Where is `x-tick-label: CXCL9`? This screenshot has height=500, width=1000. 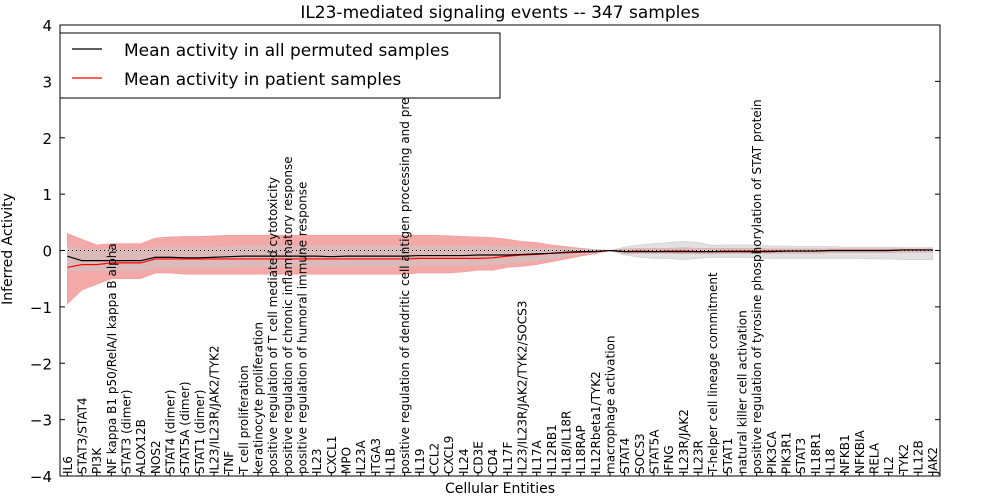 x-tick-label: CXCL9 is located at coordinates (449, 455).